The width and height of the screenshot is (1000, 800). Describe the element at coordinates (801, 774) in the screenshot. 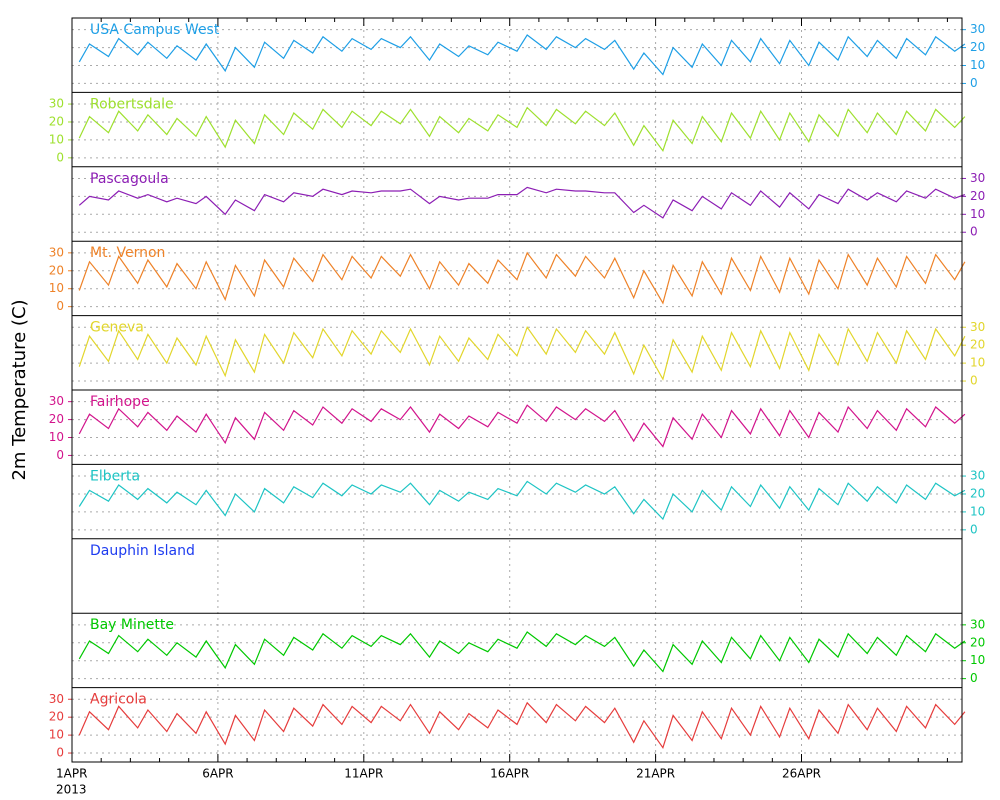

I see `x-tick-label: 26APR` at that location.